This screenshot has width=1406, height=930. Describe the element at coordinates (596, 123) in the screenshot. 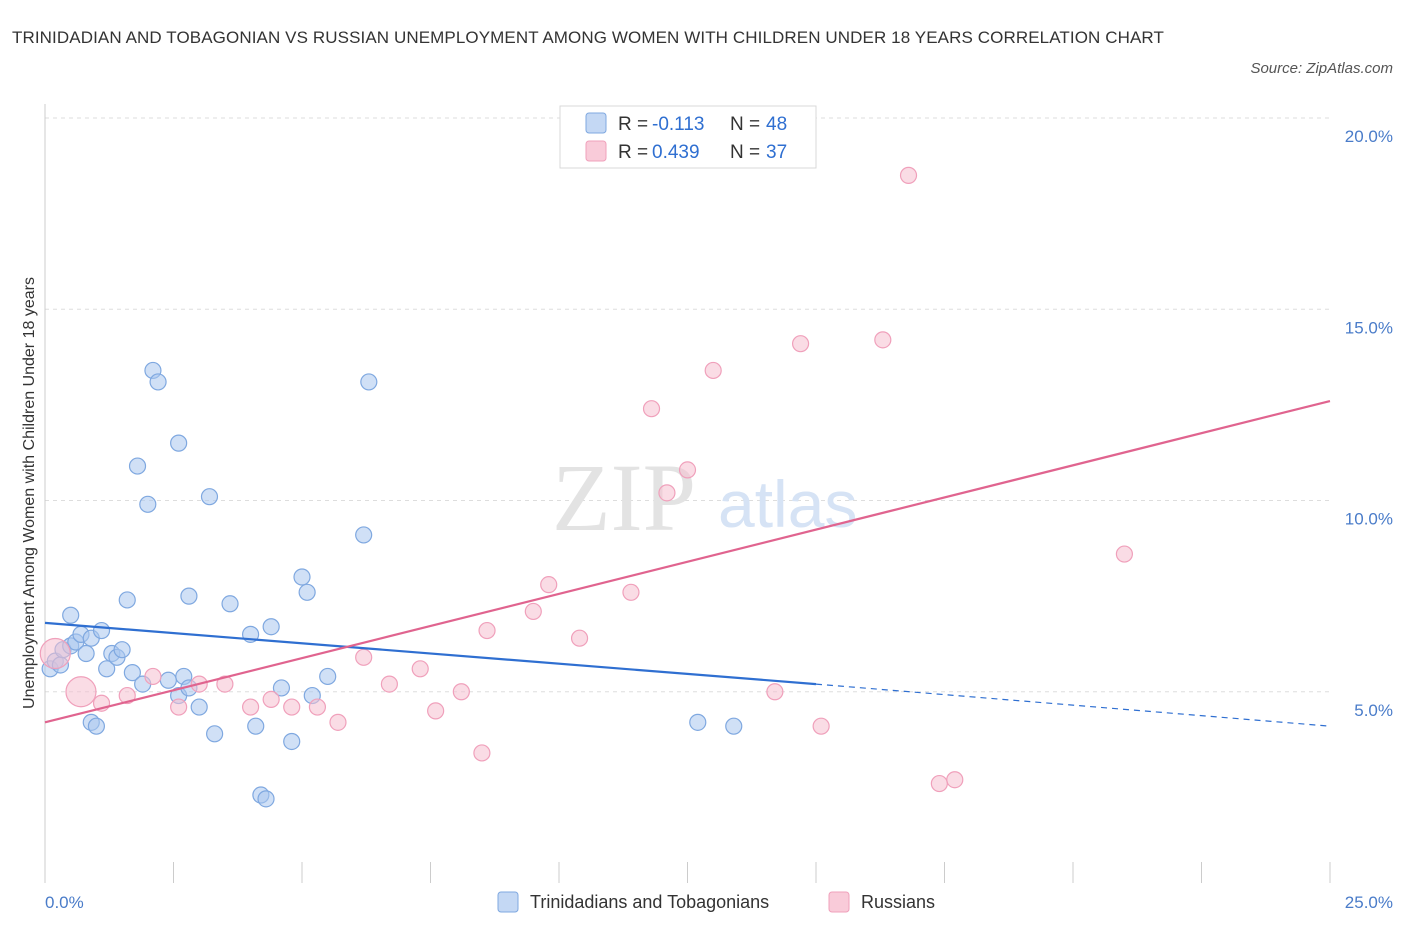

I see `legend-swatch-blue` at that location.